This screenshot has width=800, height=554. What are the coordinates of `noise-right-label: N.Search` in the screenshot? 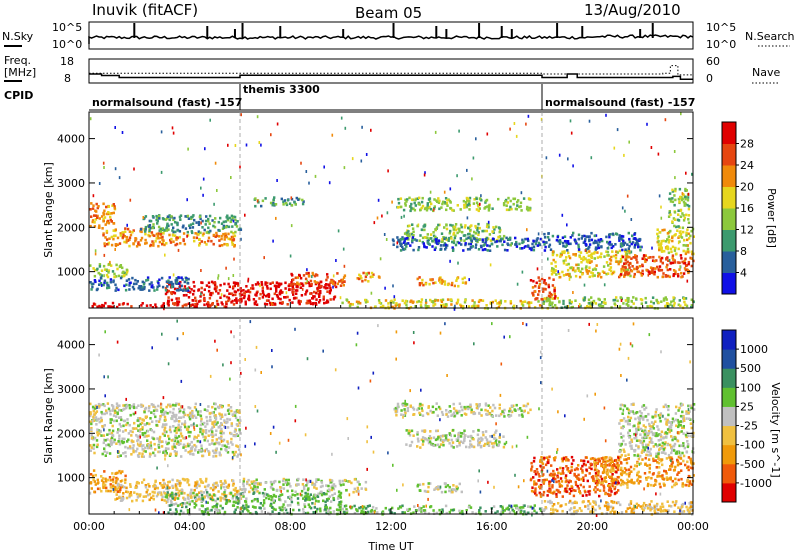 It's located at (770, 36).